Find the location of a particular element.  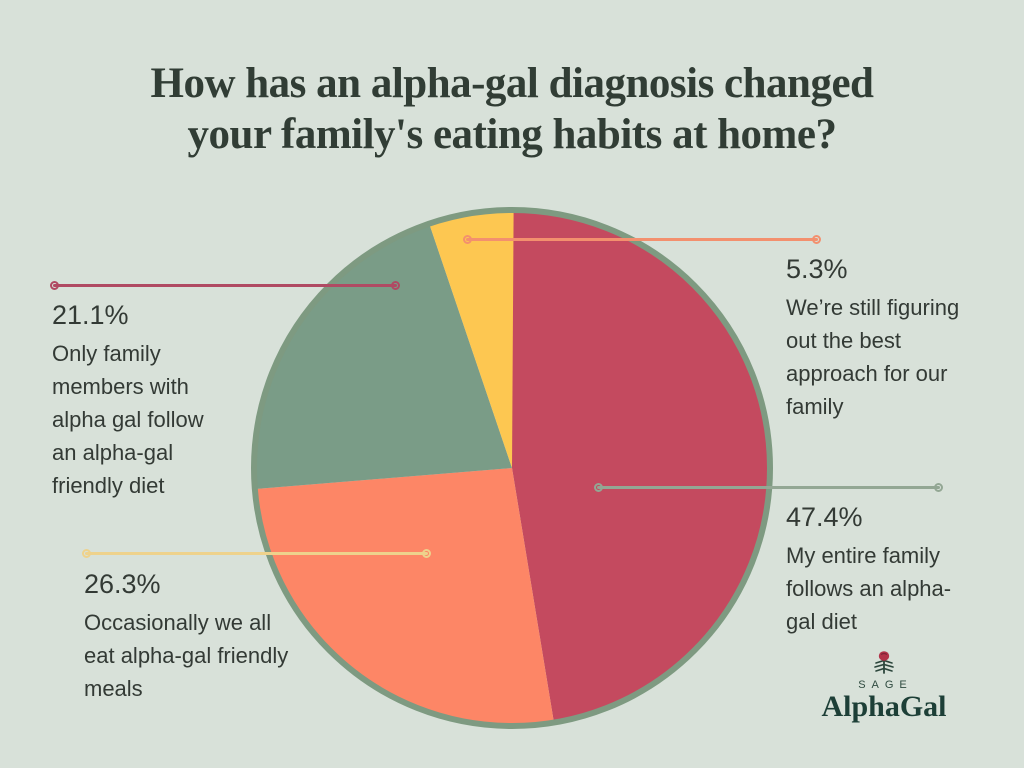

percent-value: 26.3% is located at coordinates (122, 584).